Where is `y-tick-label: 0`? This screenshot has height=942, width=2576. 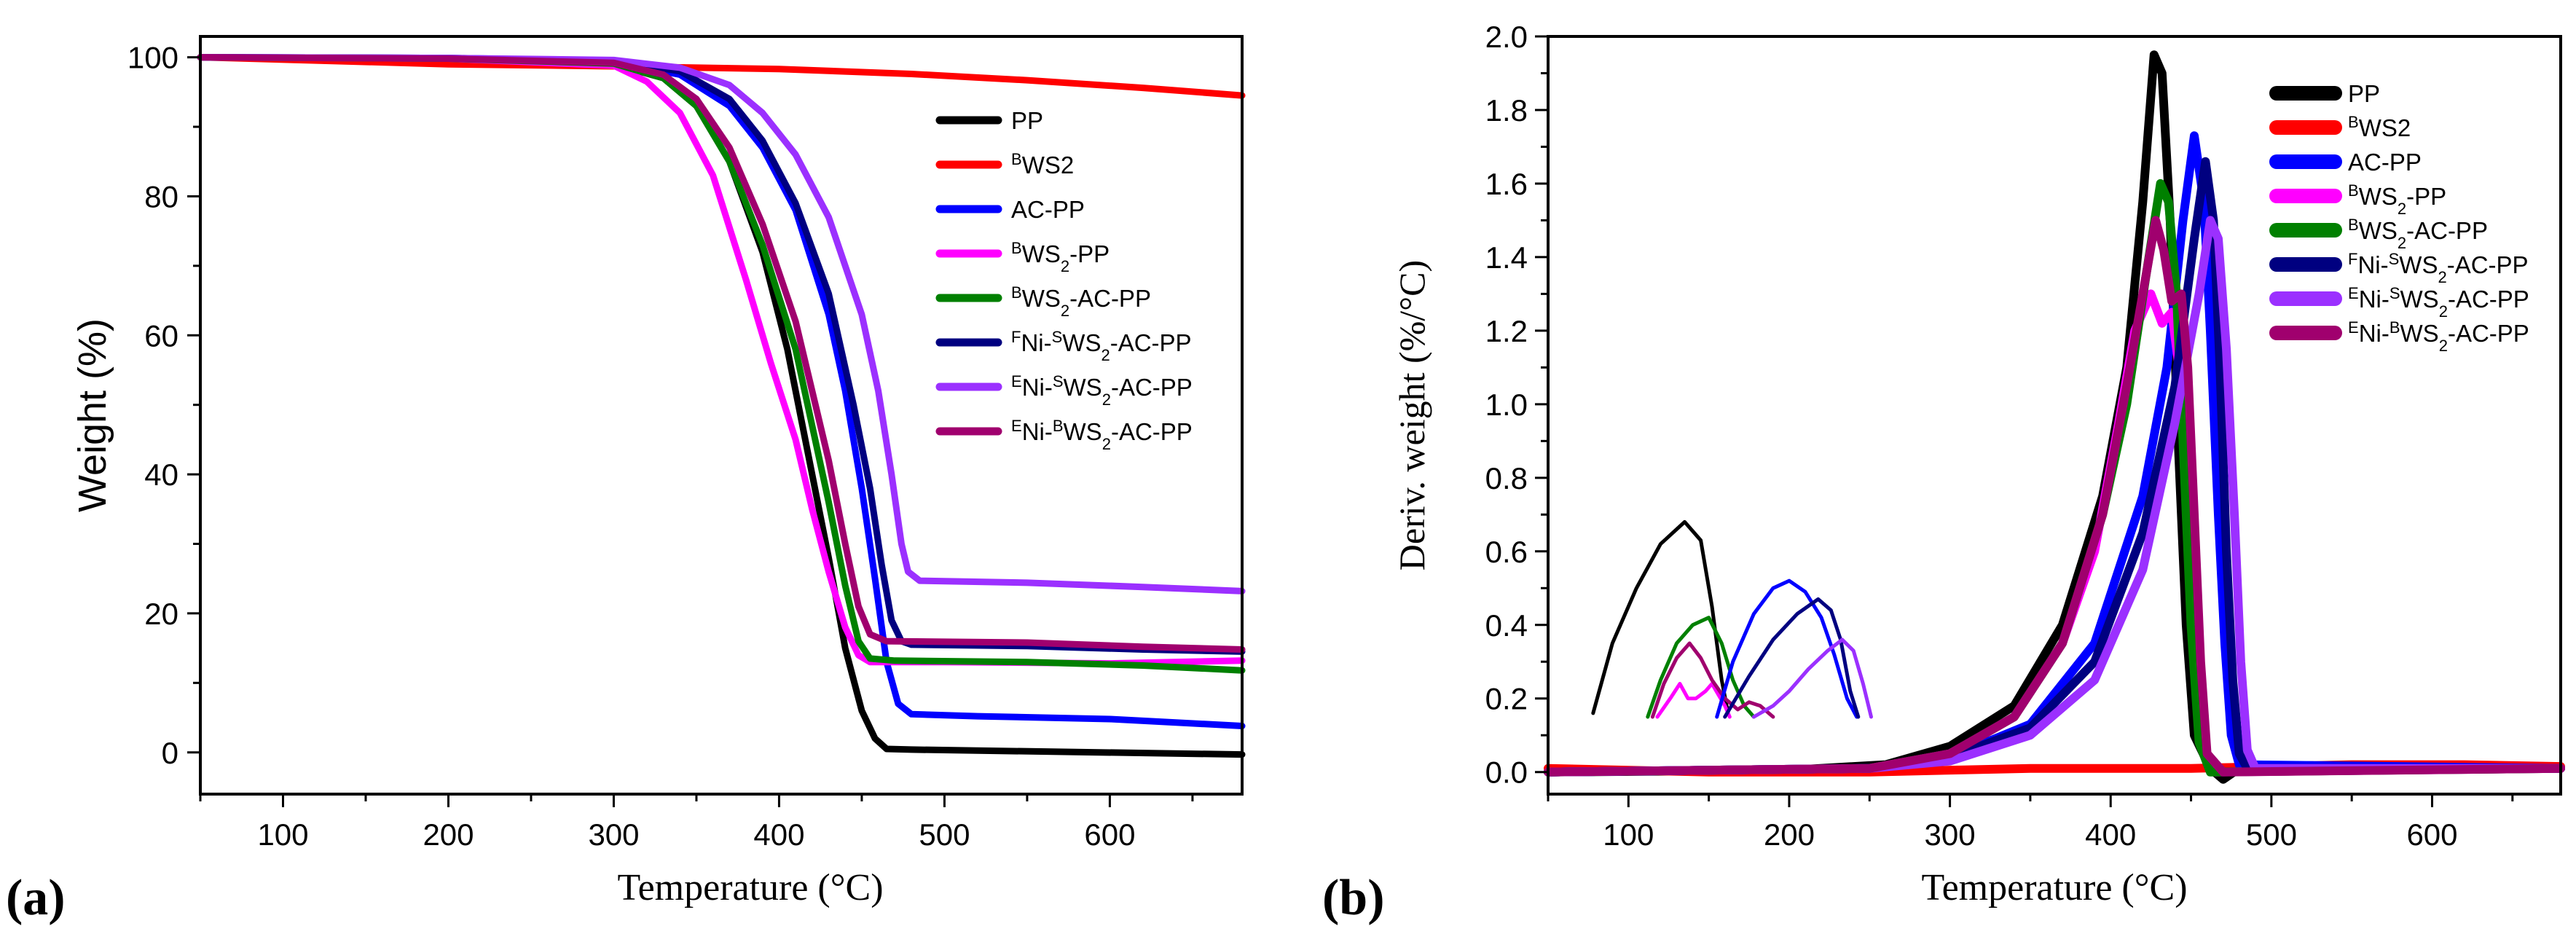
y-tick-label: 0 is located at coordinates (170, 753).